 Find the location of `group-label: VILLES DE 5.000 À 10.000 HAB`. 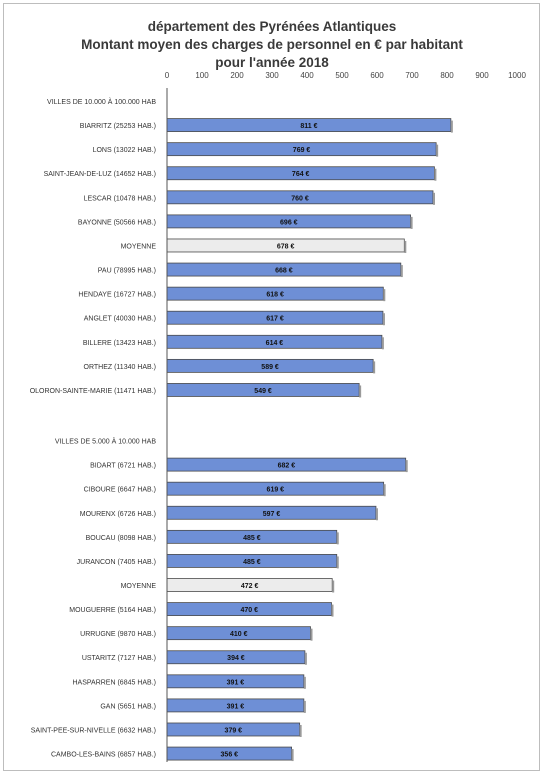

group-label: VILLES DE 5.000 À 10.000 HAB is located at coordinates (106, 441).